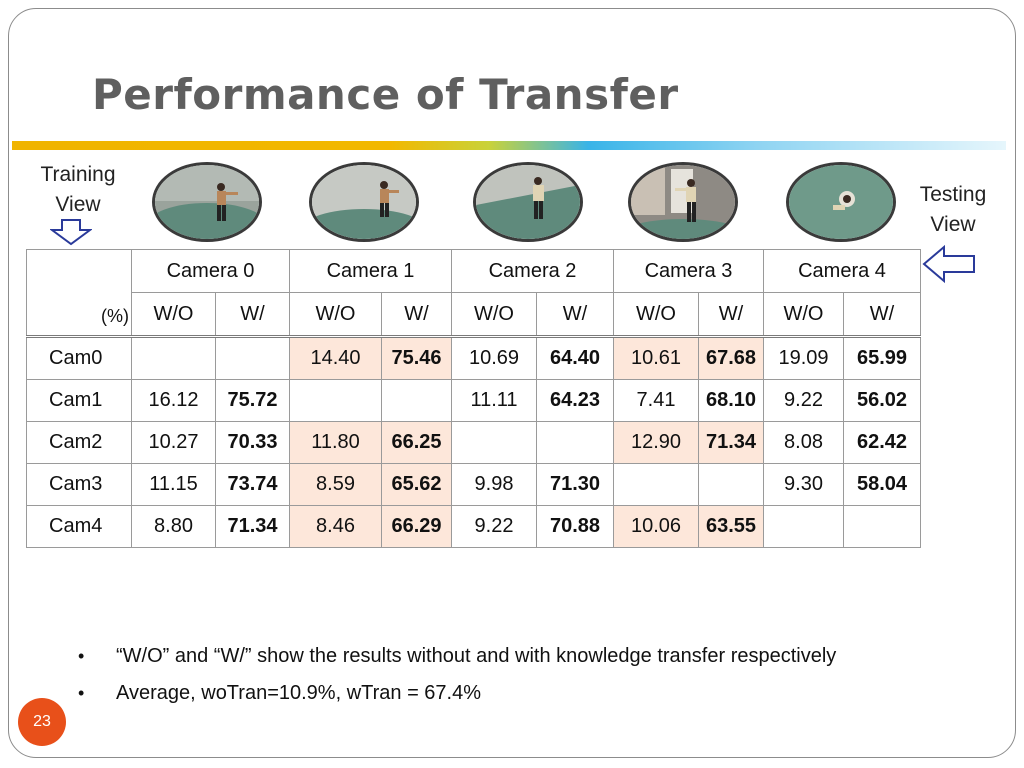 The image size is (1024, 768). I want to click on row-label: Cam2, so click(79, 442).